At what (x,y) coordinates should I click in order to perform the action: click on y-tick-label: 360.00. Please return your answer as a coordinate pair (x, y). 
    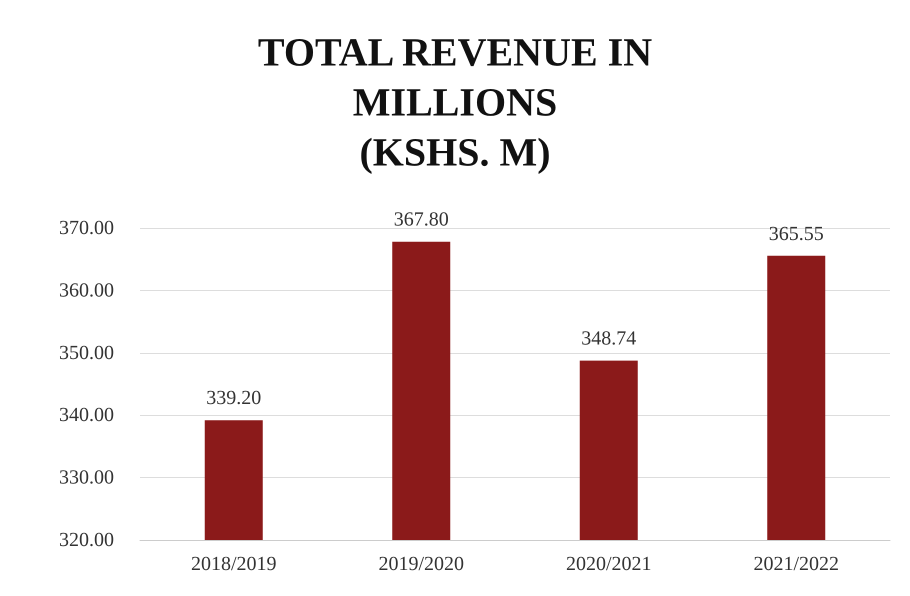
    Looking at the image, I should click on (86, 290).